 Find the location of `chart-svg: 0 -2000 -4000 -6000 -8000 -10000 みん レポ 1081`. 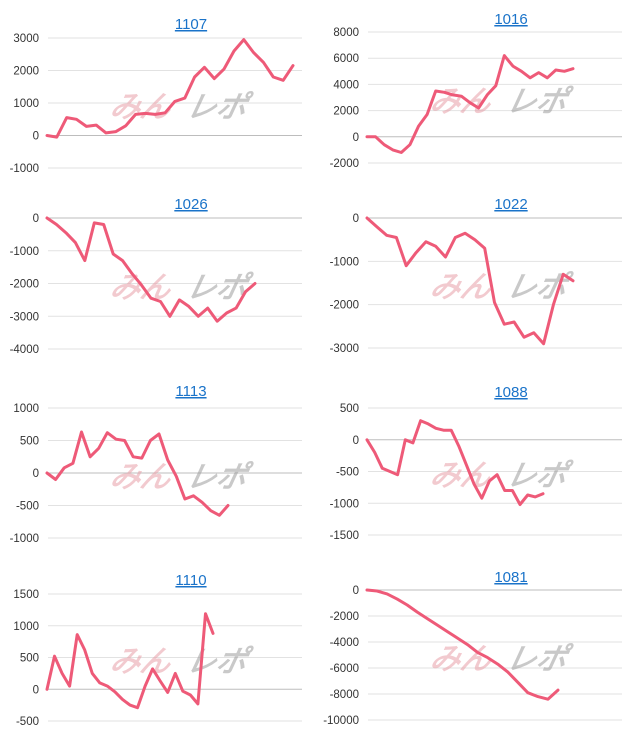

chart-svg: 0 -2000 -4000 -6000 -8000 -10000 みん レポ 1081 is located at coordinates (472, 648).